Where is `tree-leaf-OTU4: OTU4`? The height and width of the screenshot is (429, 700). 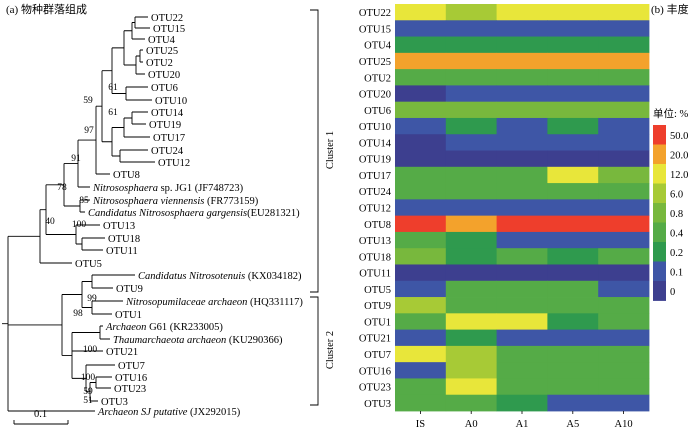 tree-leaf-OTU4: OTU4 is located at coordinates (162, 40).